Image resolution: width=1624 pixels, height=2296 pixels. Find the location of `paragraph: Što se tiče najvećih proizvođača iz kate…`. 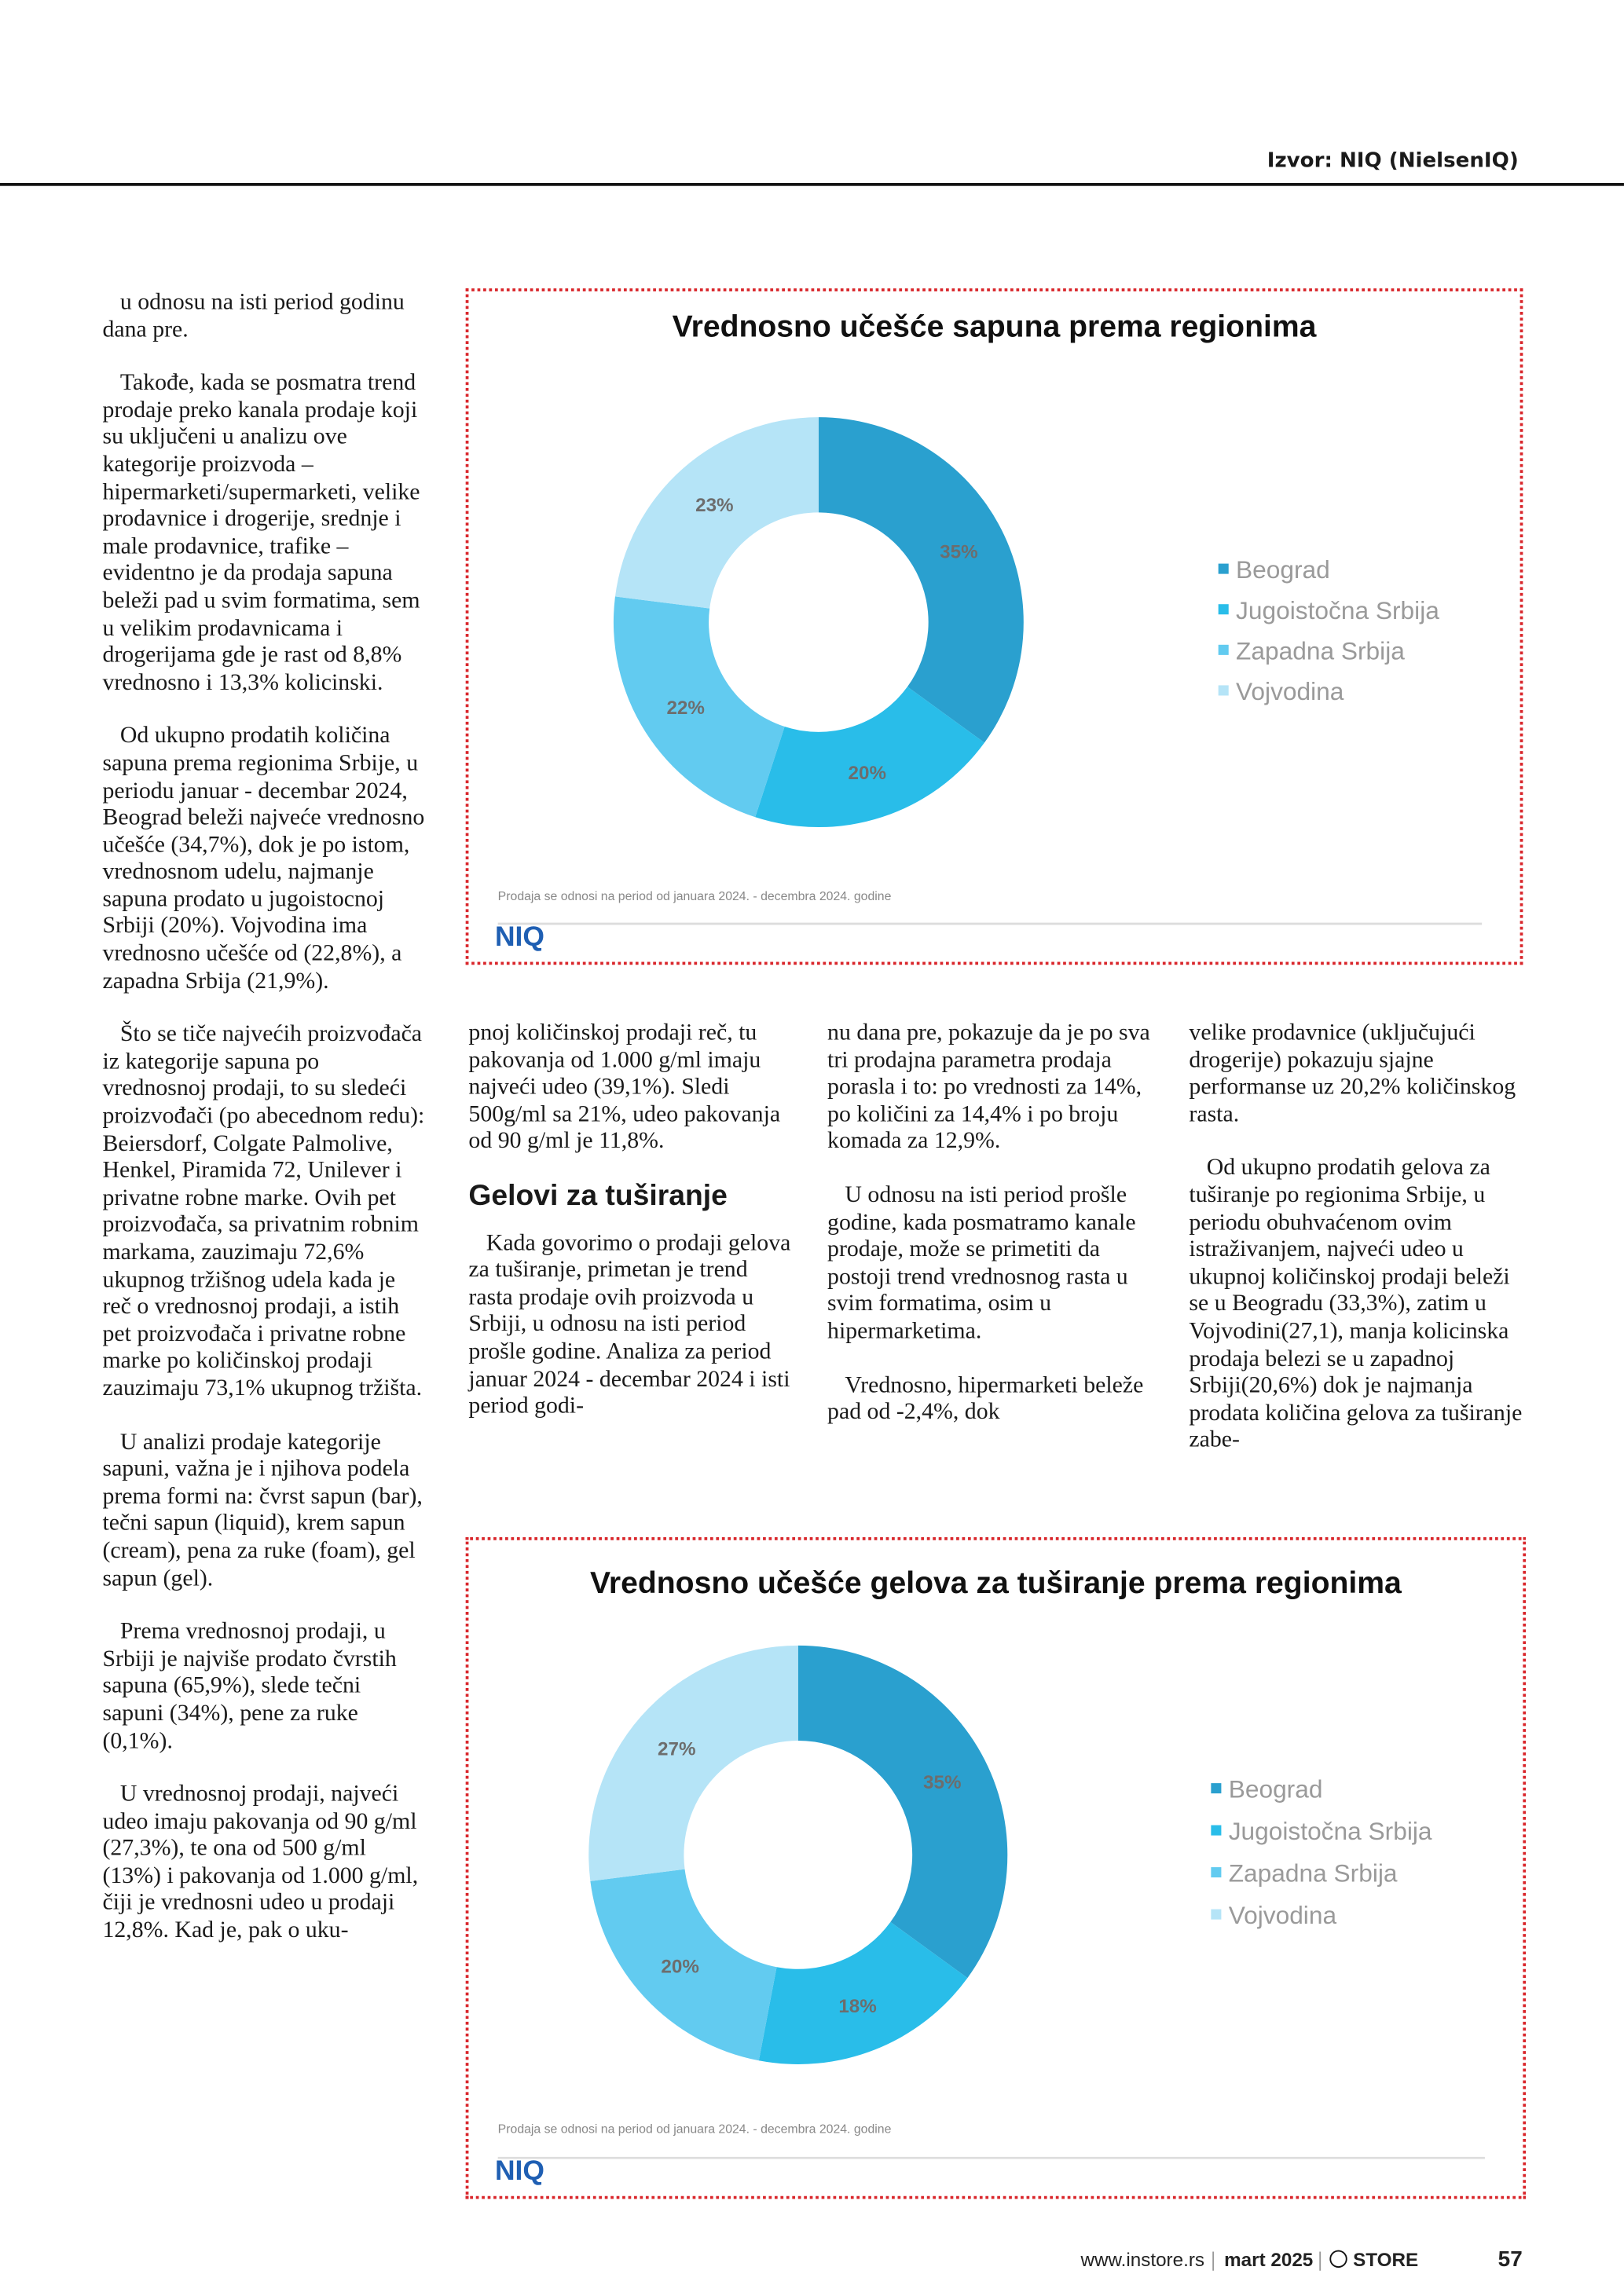

paragraph: Što se tiče najvećih proizvođača iz kate… is located at coordinates (264, 1211).